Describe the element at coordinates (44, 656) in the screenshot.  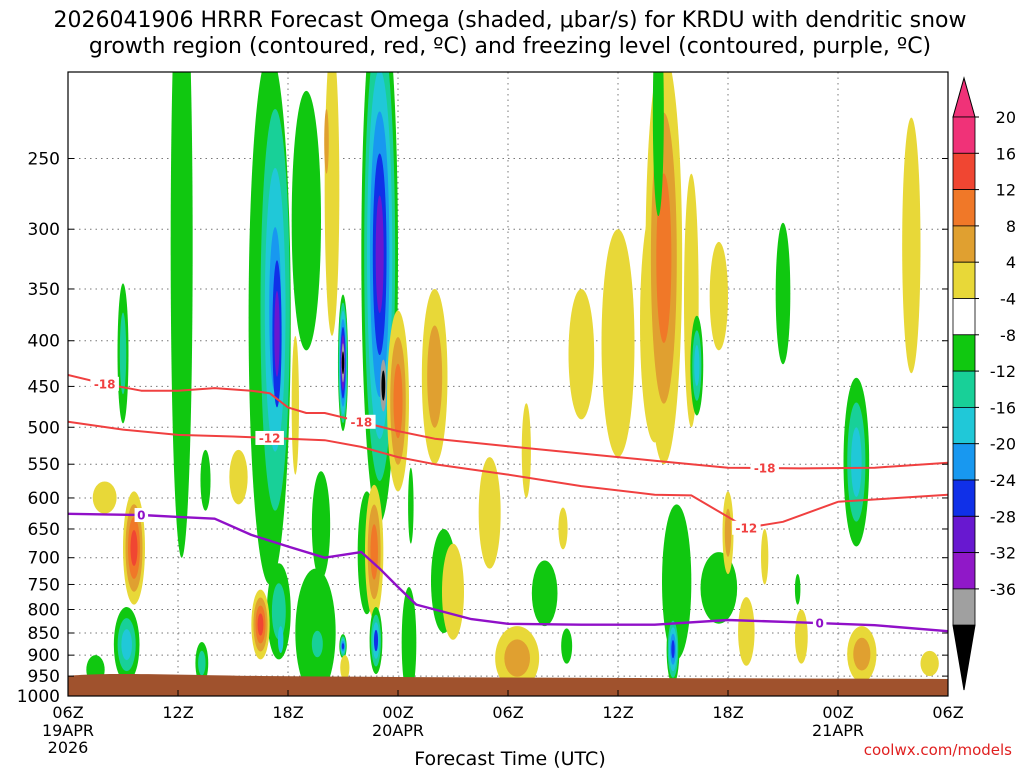
I see `y-tick-label: 900` at that location.